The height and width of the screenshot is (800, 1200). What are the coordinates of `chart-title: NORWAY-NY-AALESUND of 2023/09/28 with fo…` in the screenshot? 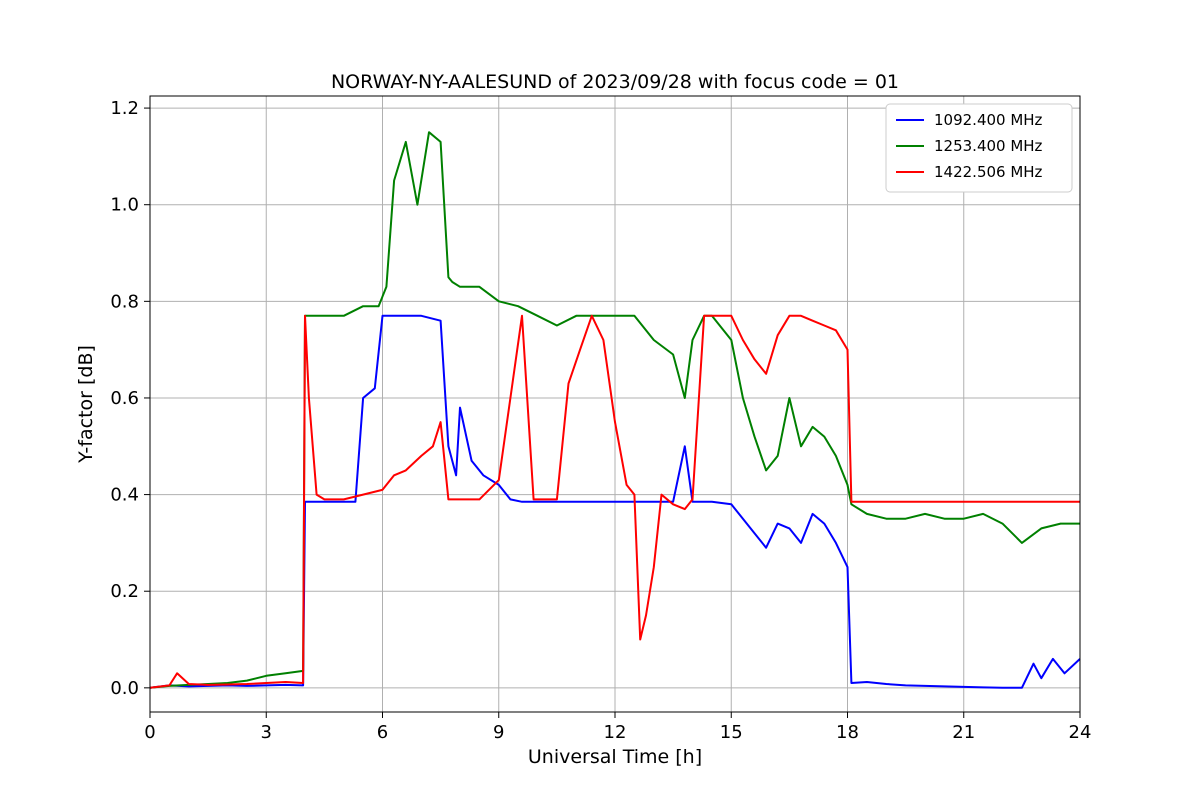 It's located at (615, 82).